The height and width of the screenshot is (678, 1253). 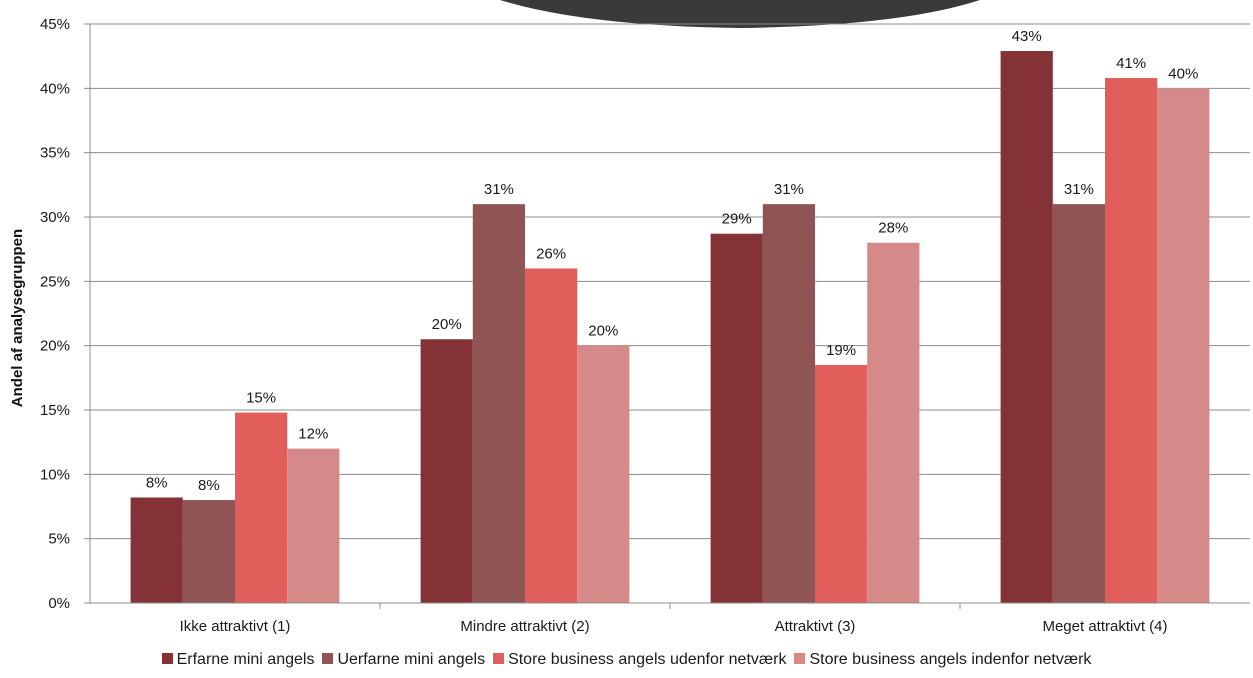 I want to click on data-label: 26%, so click(x=551, y=253).